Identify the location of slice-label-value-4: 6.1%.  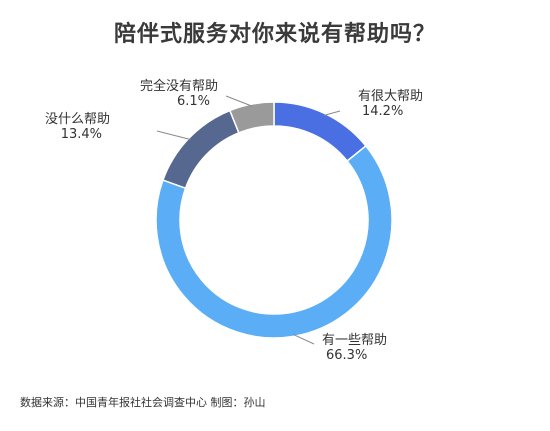
(193, 101).